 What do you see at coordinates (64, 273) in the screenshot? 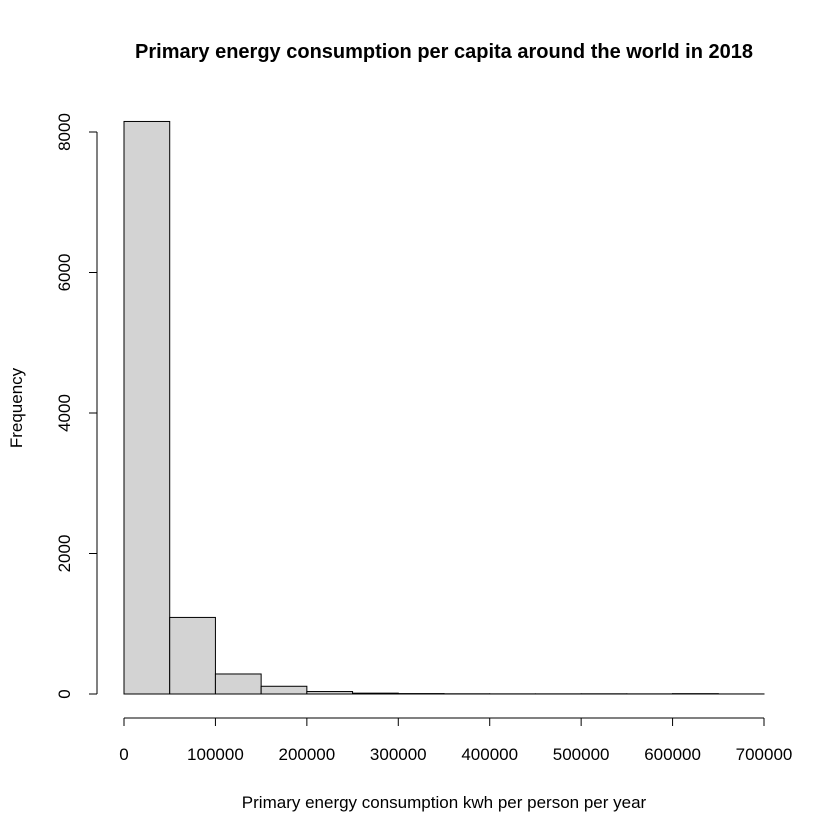
I see `y-tick-label: 6000` at bounding box center [64, 273].